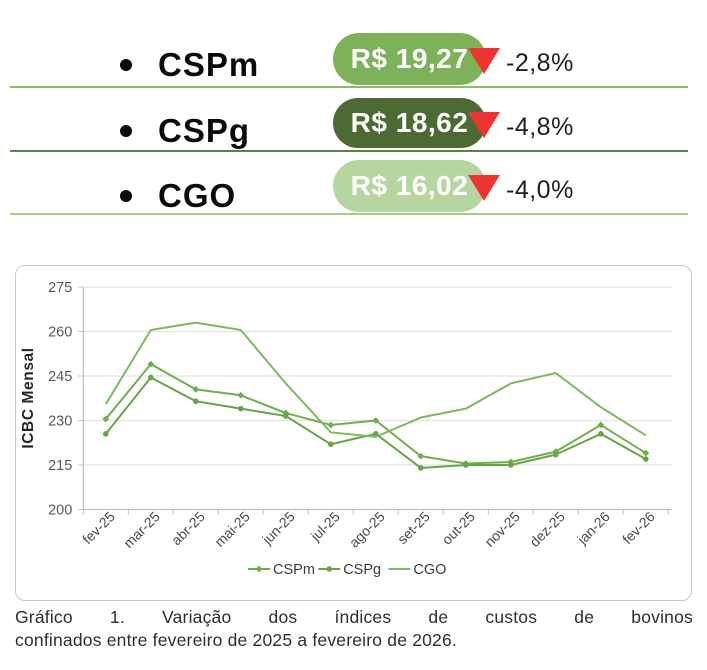  Describe the element at coordinates (204, 130) in the screenshot. I see `row-label-text: CSPg` at that location.